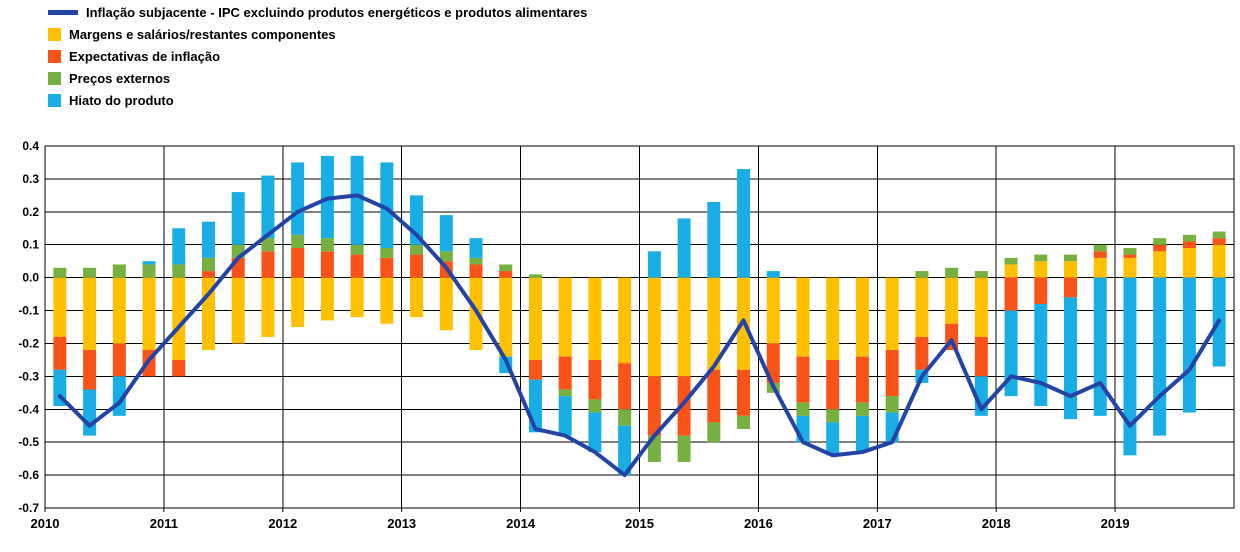 Image resolution: width=1240 pixels, height=552 pixels. Describe the element at coordinates (877, 523) in the screenshot. I see `svg-text: 2017` at that location.